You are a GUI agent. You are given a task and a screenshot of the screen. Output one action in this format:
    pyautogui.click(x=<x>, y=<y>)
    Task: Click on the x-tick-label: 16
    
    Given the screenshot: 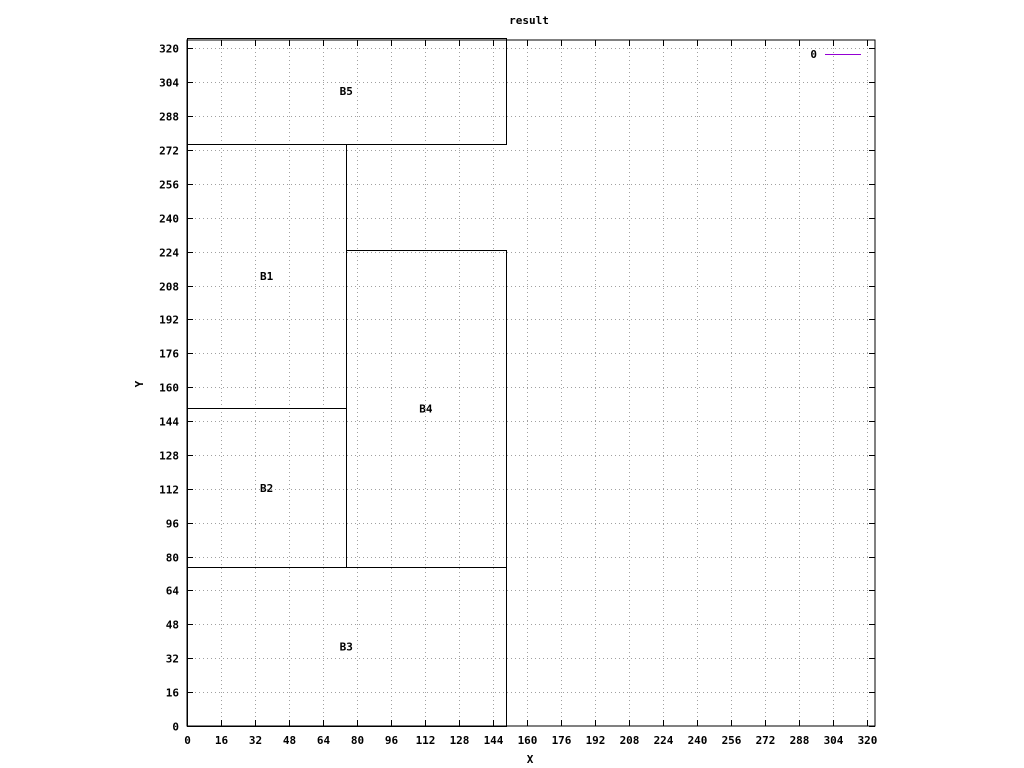 What is the action you would take?
    pyautogui.click(x=222, y=740)
    